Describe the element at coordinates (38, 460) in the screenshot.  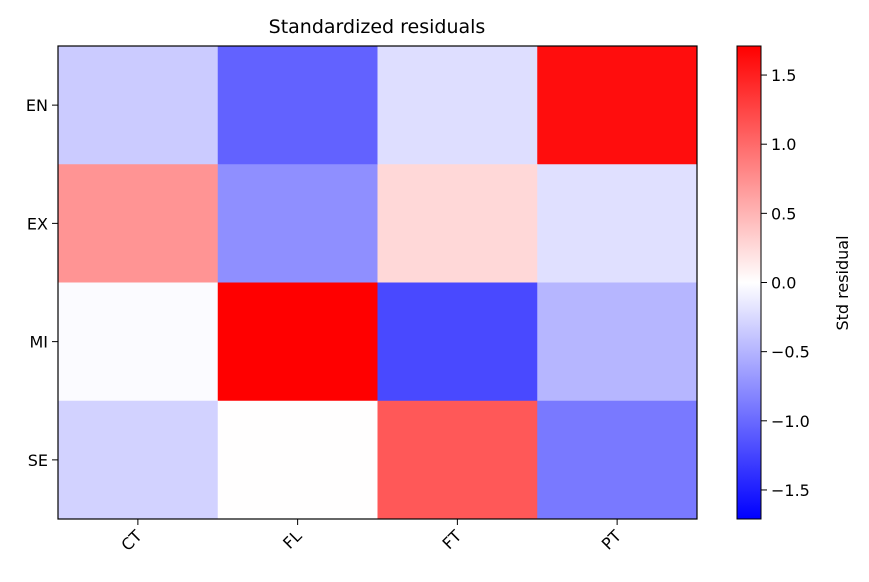
I see `y-tick-label: SE` at that location.